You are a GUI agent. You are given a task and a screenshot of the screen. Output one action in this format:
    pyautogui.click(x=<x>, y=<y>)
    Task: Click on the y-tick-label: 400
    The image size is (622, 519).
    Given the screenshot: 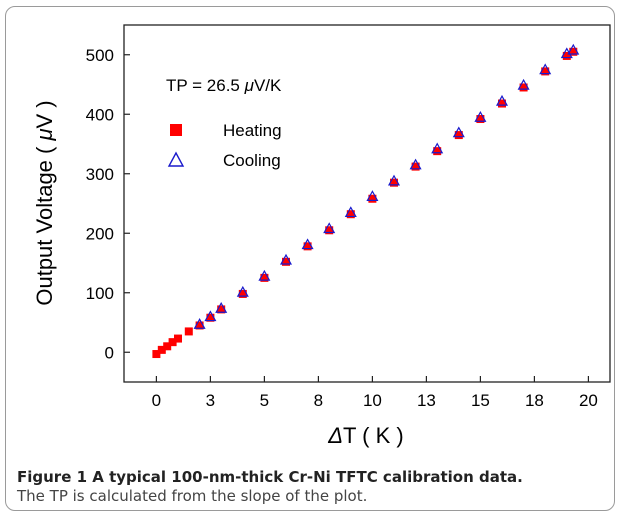 What is the action you would take?
    pyautogui.click(x=100, y=114)
    